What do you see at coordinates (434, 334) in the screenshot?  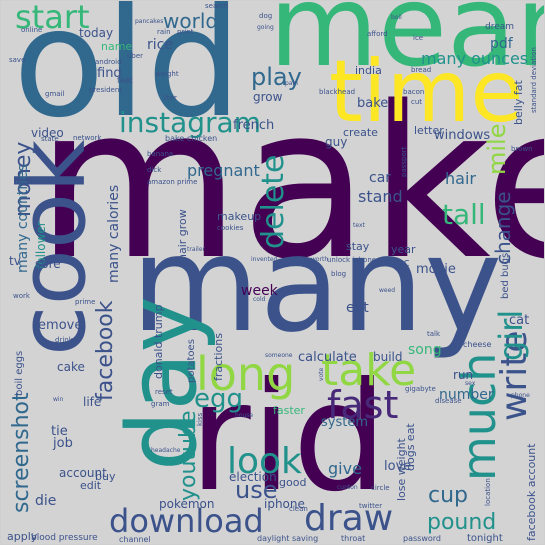 I see `word-talk: talk` at bounding box center [434, 334].